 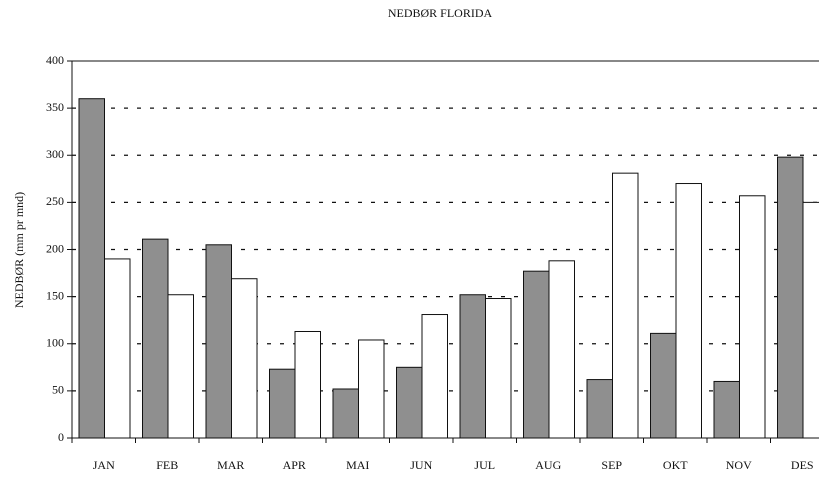 What do you see at coordinates (294, 465) in the screenshot?
I see `x-tick-label: APR` at bounding box center [294, 465].